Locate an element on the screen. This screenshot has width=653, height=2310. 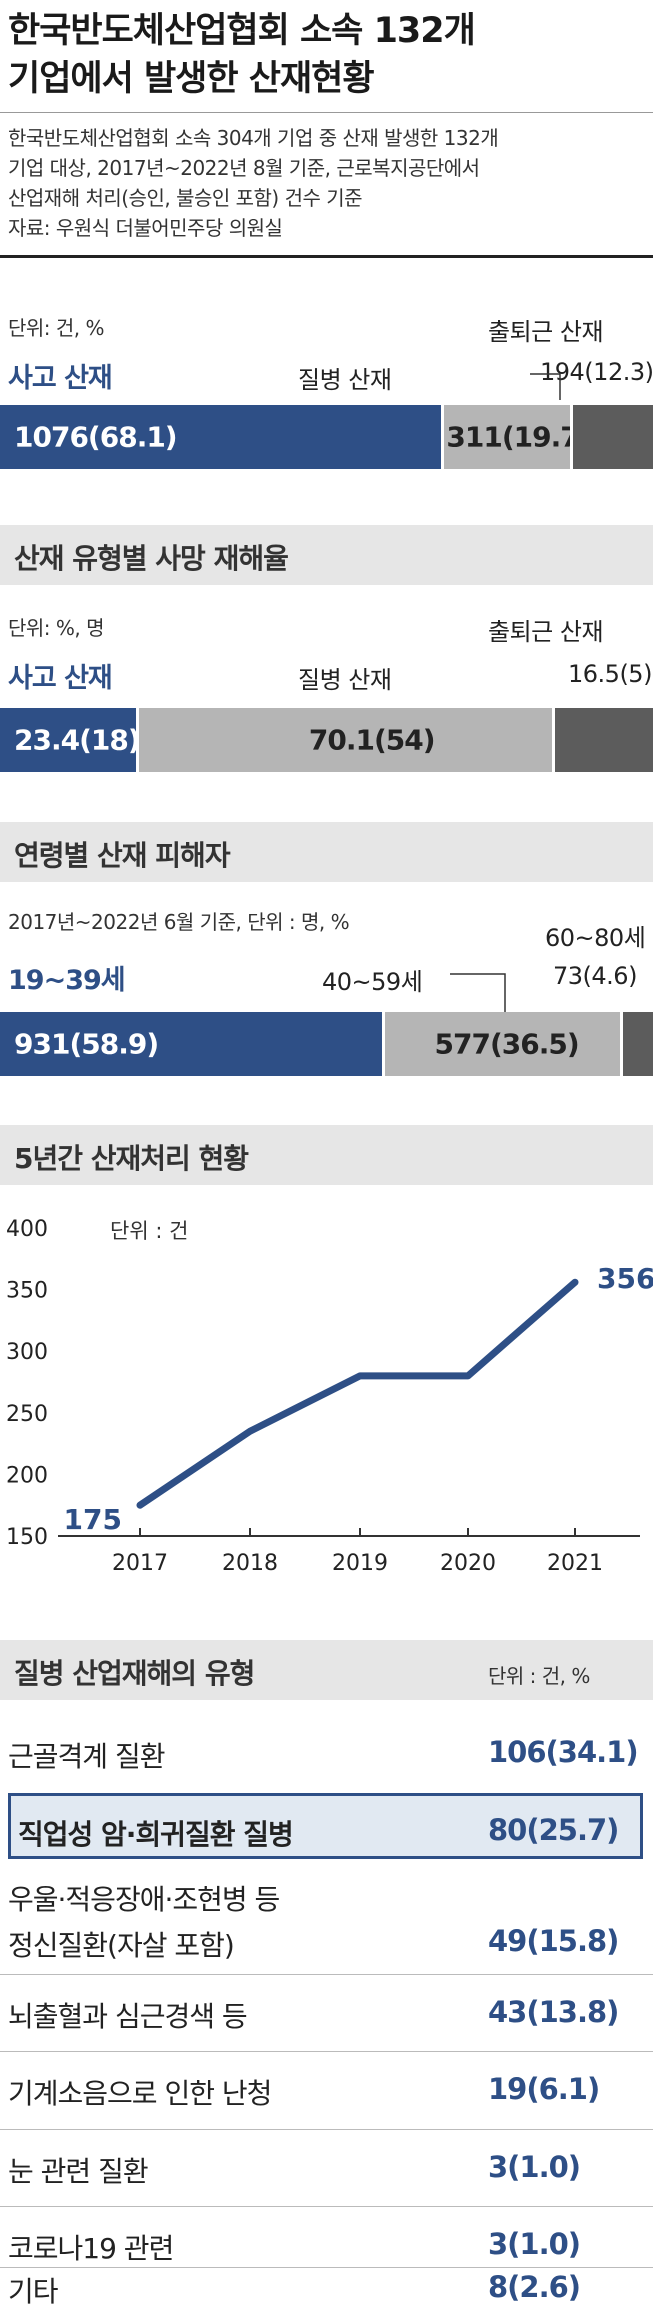
y-tick-label: 400 is located at coordinates (27, 1229).